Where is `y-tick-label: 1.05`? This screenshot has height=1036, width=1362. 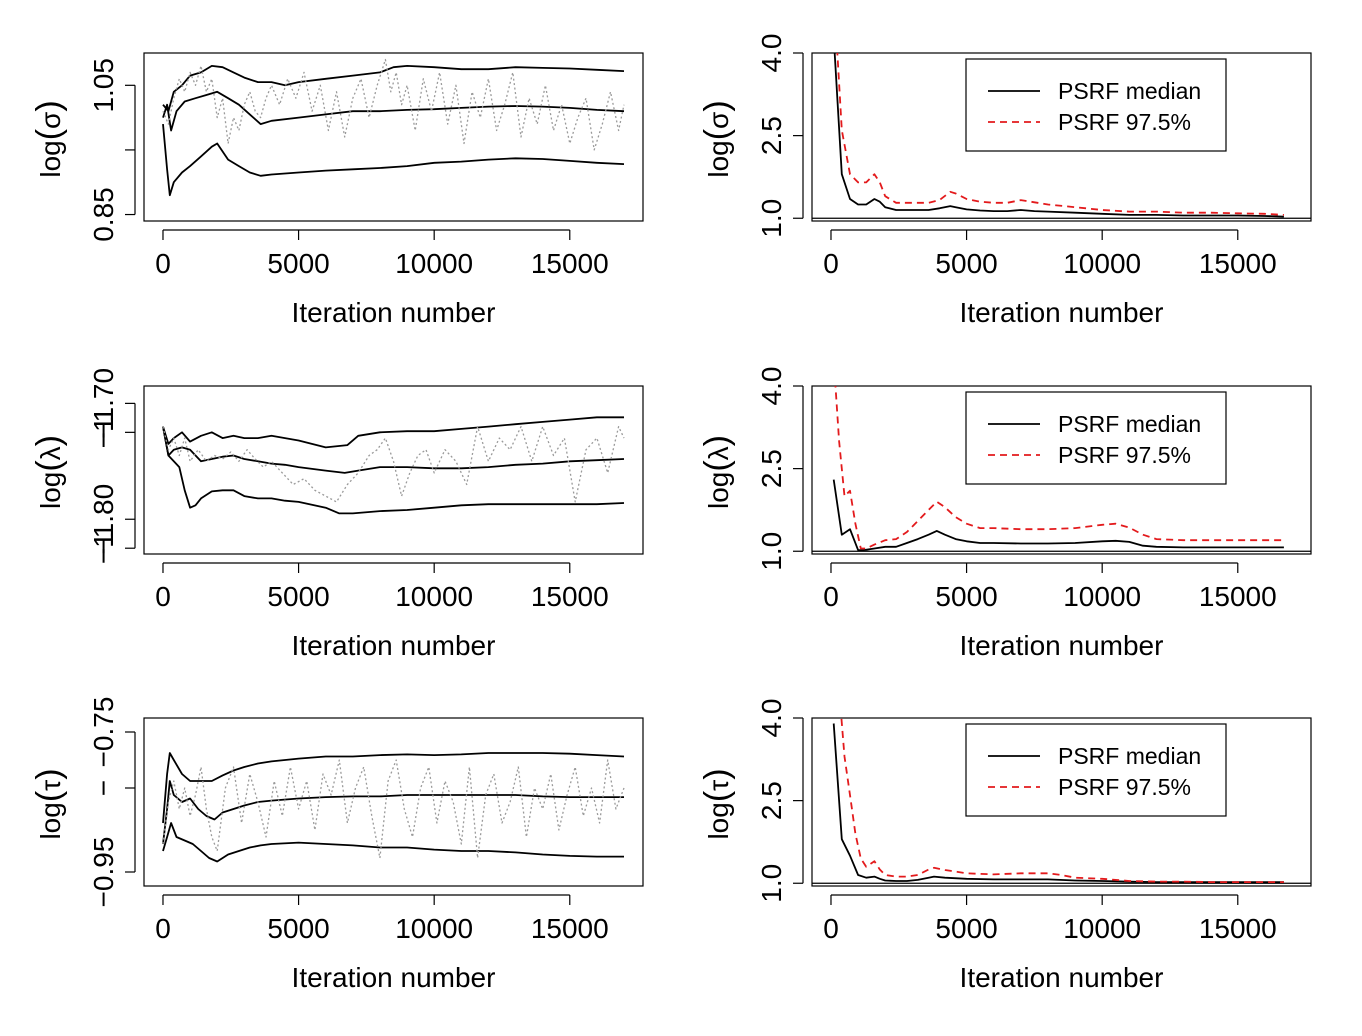 y-tick-label: 1.05 is located at coordinates (103, 85).